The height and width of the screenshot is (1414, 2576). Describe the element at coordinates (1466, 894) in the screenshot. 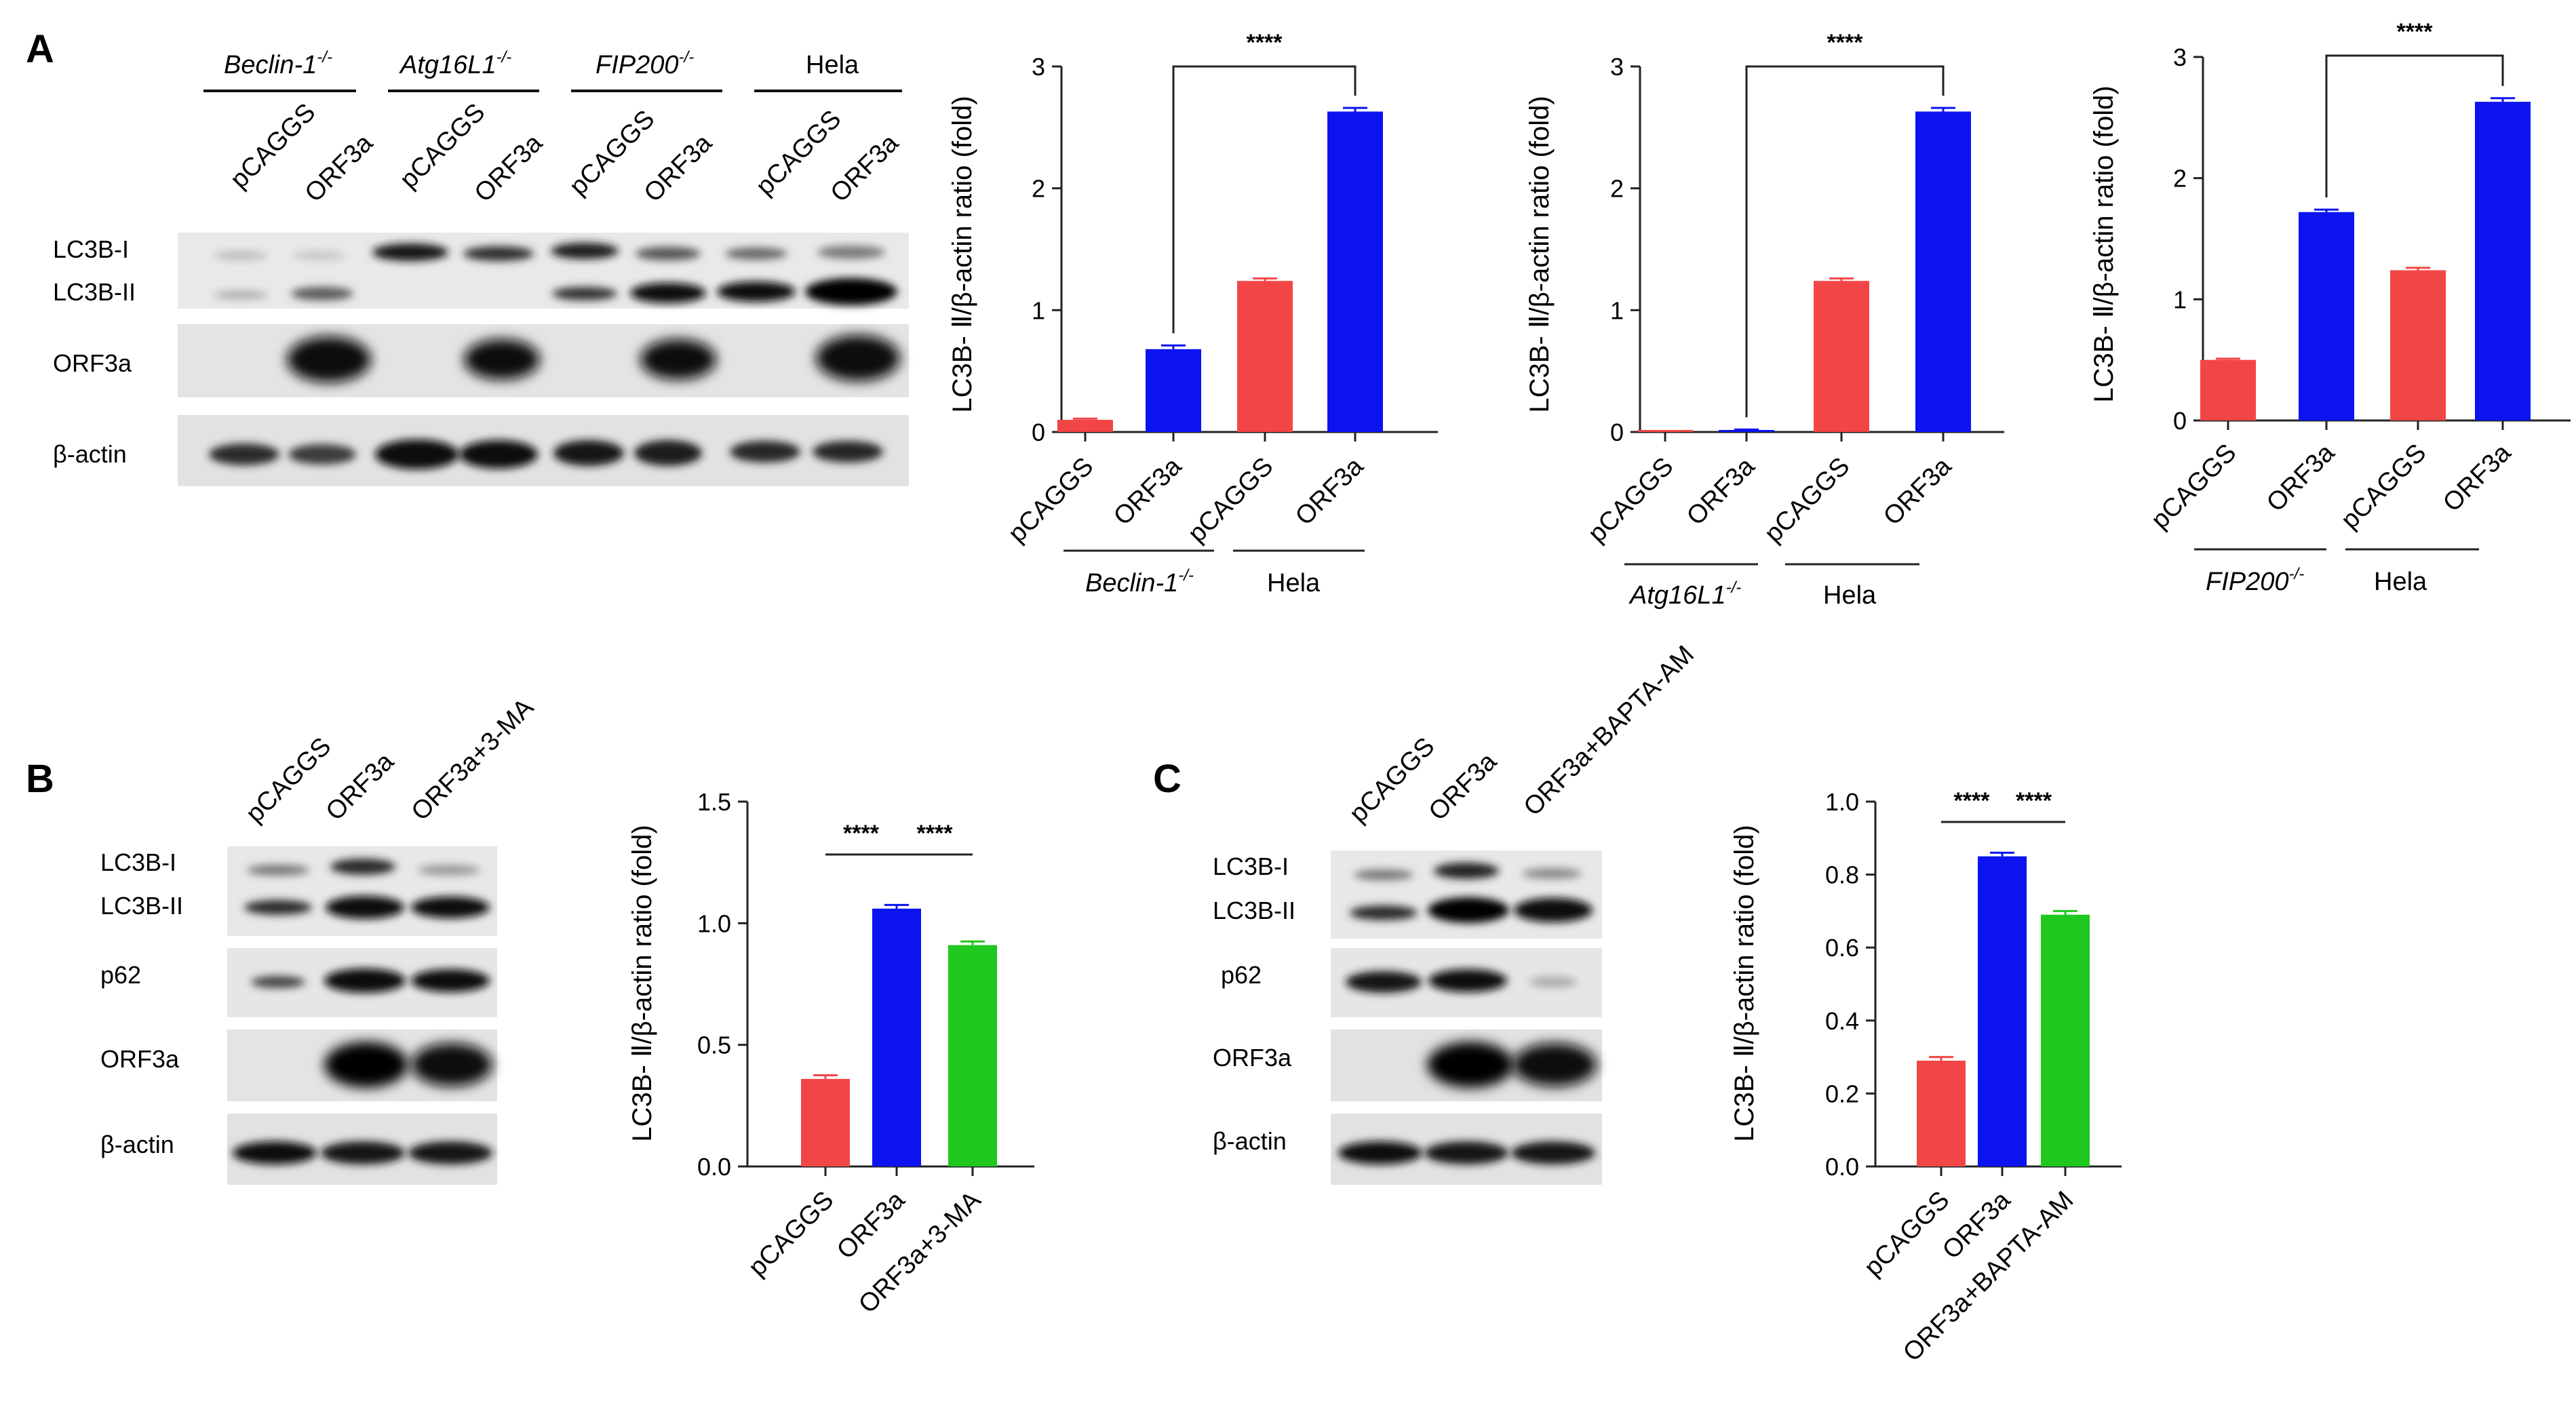

I see `blot-c-strip-lc3b` at that location.